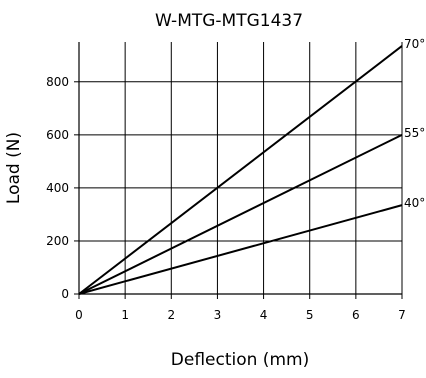 The image size is (426, 378). Describe the element at coordinates (57, 188) in the screenshot. I see `y-tick-label-2: 400` at that location.